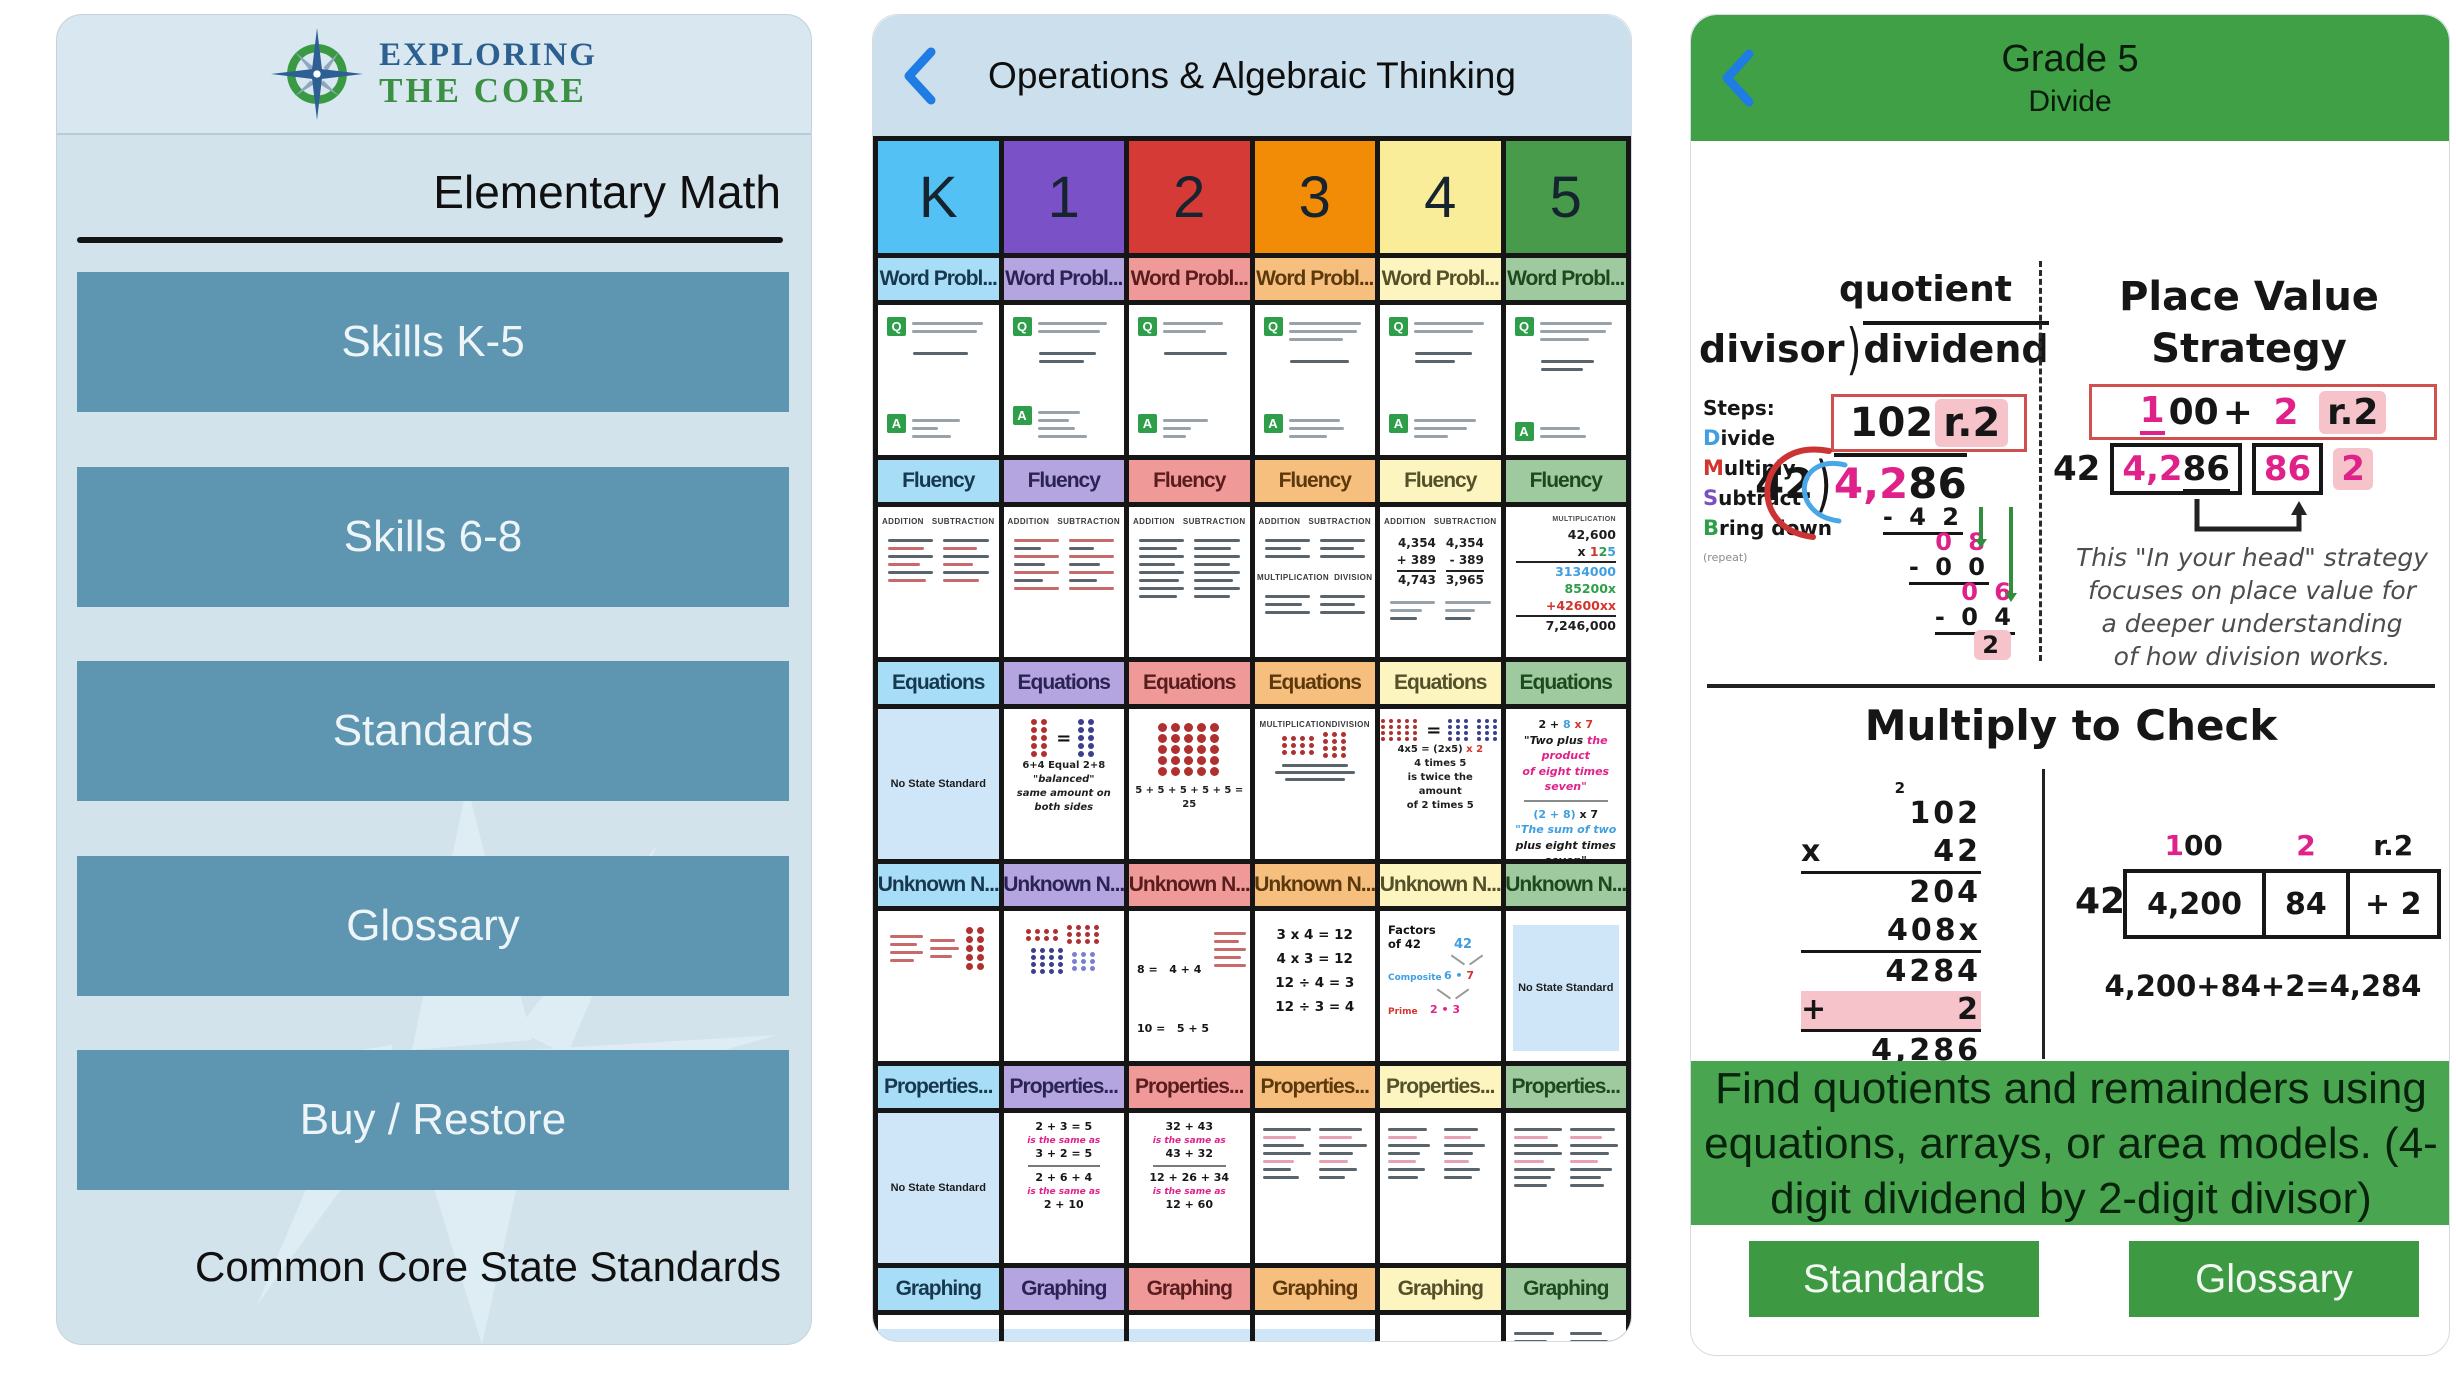 The image size is (2456, 1376). I want to click on row-label-graphing: Graphing, so click(1440, 1289).